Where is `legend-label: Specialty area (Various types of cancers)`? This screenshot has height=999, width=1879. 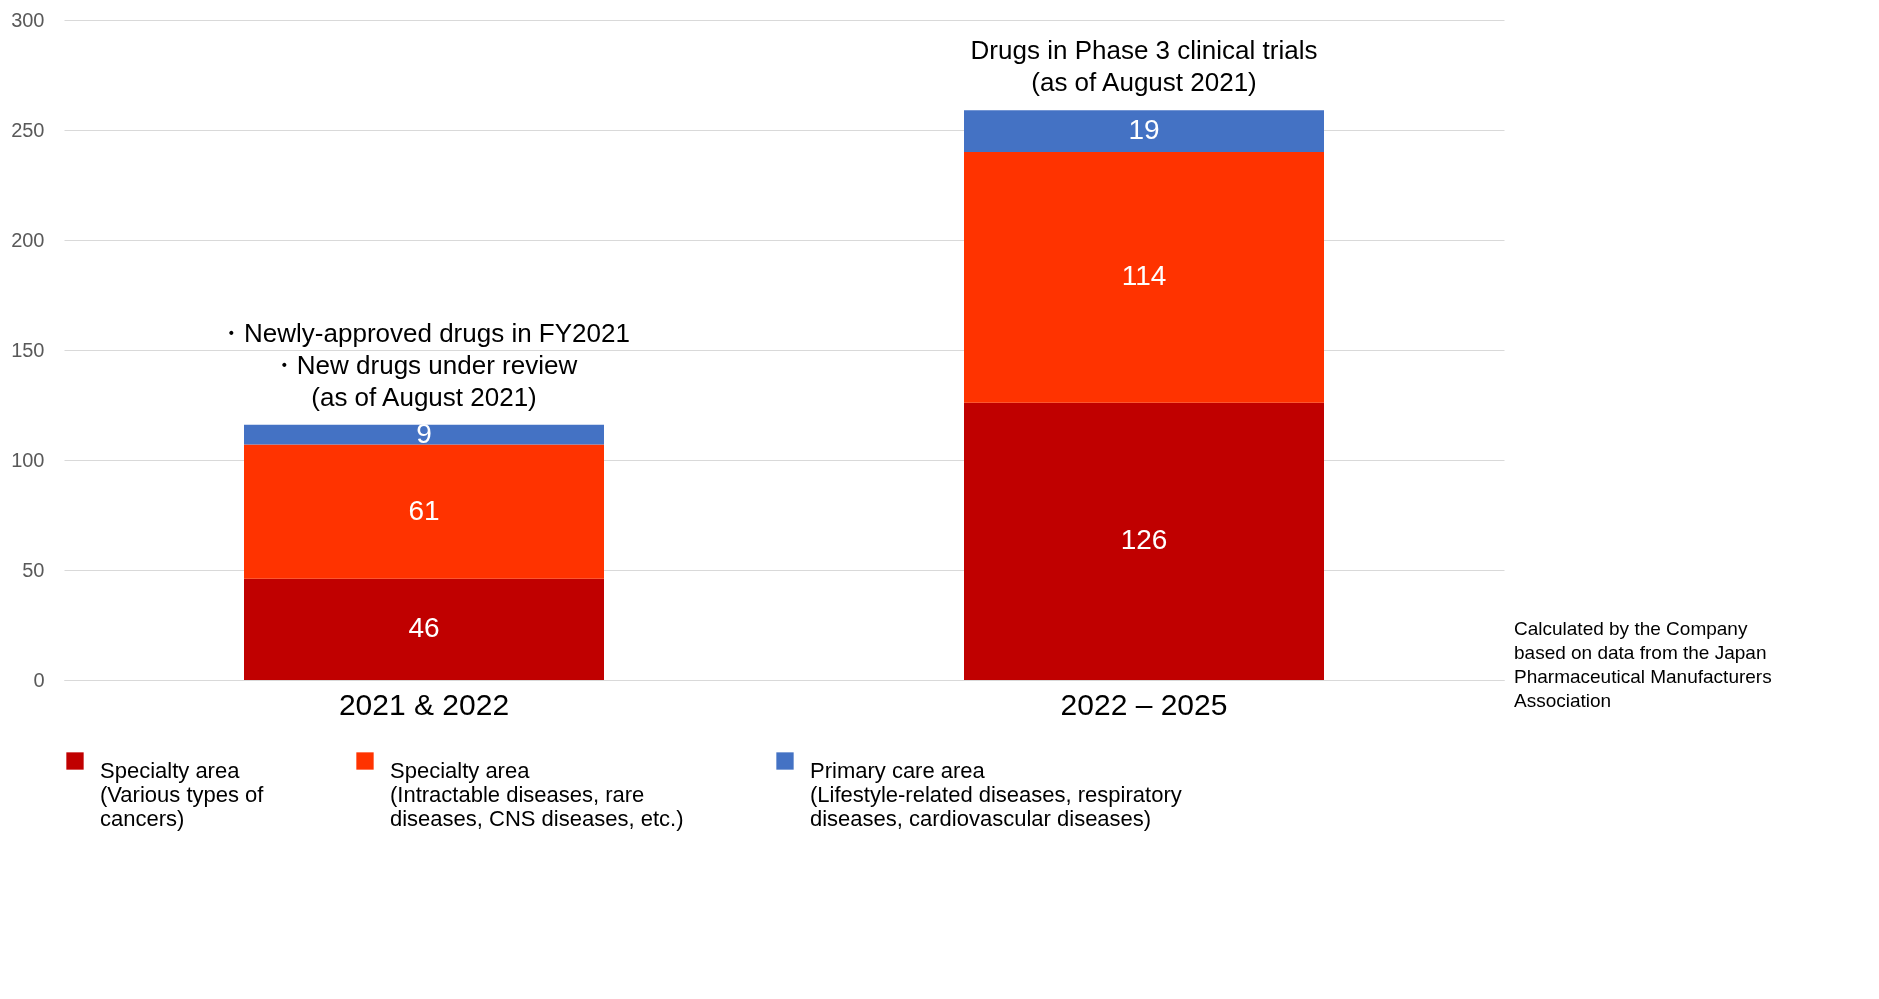 legend-label: Specialty area (Various types of cancers) is located at coordinates (182, 794).